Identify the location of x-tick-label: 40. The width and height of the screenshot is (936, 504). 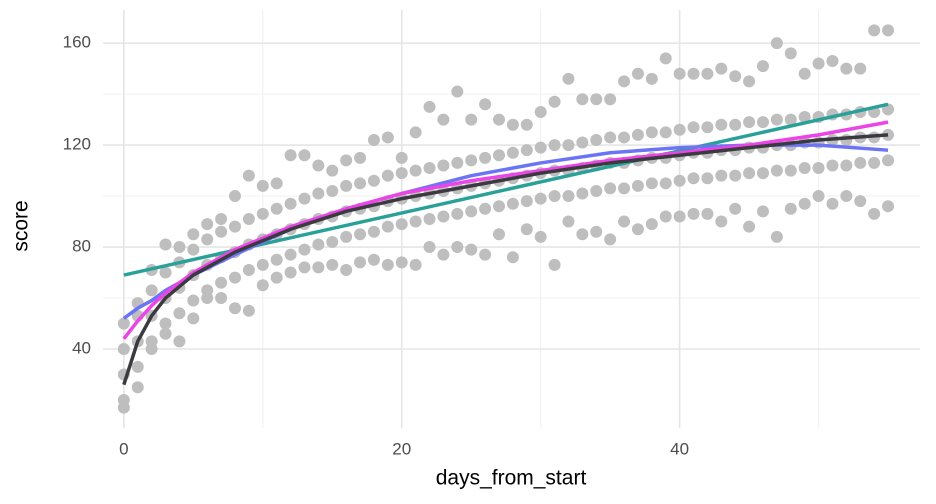
(679, 448).